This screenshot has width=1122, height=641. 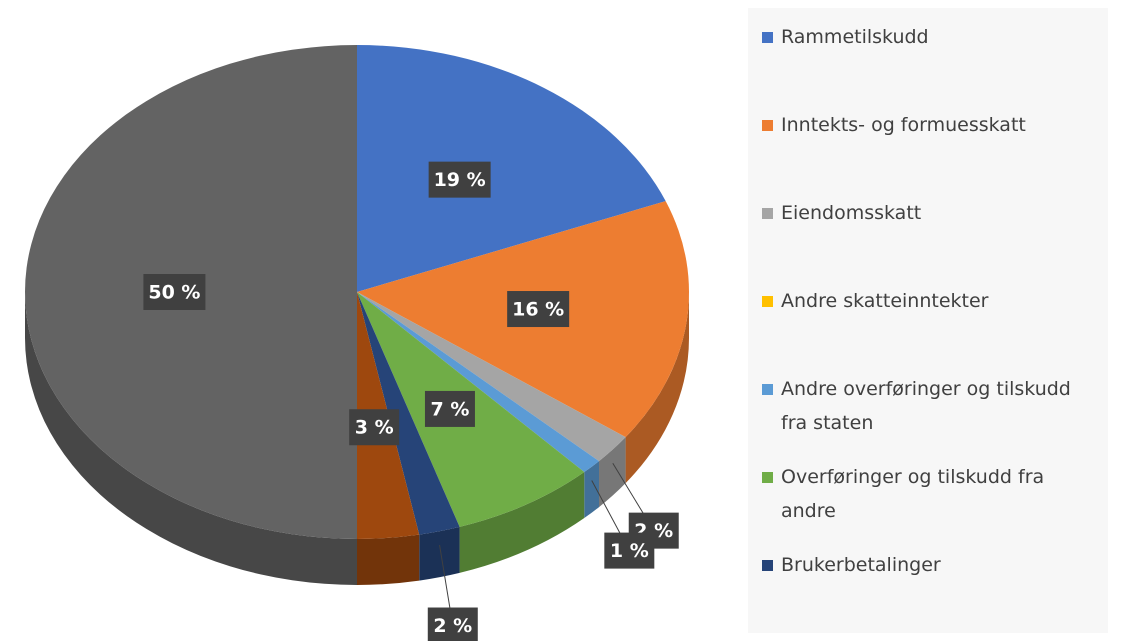 I want to click on value-label: 2 %, so click(x=452, y=626).